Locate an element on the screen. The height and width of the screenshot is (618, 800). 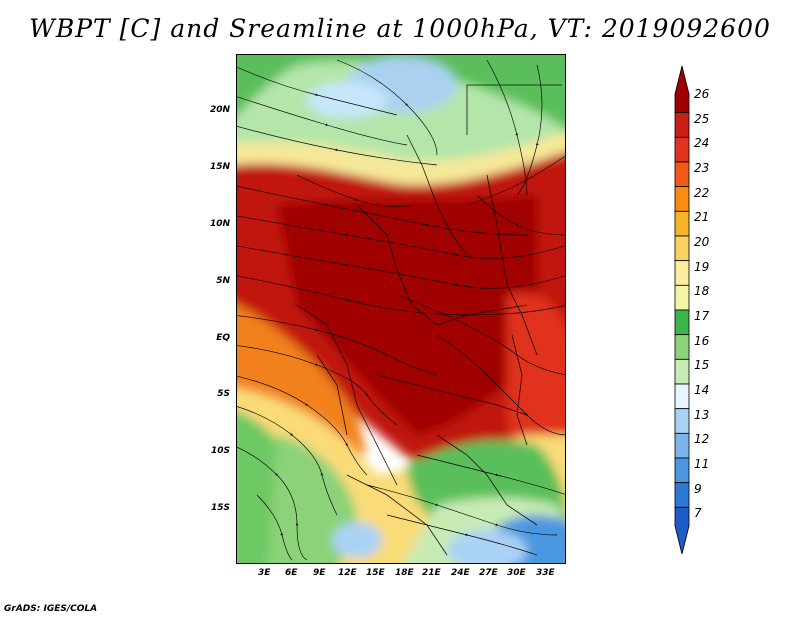
colorbar-label: 15 is located at coordinates (702, 365).